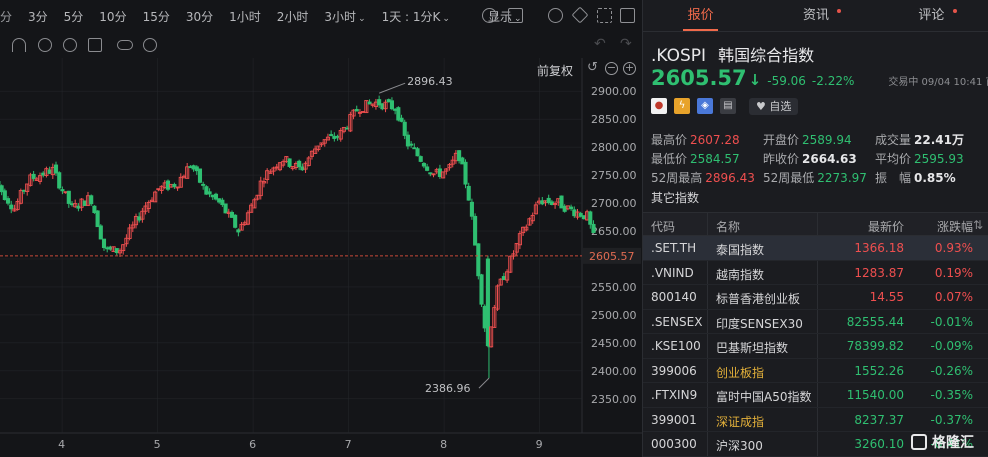 The height and width of the screenshot is (457, 988). What do you see at coordinates (38, 16) in the screenshot?
I see `period-3min: 3分` at bounding box center [38, 16].